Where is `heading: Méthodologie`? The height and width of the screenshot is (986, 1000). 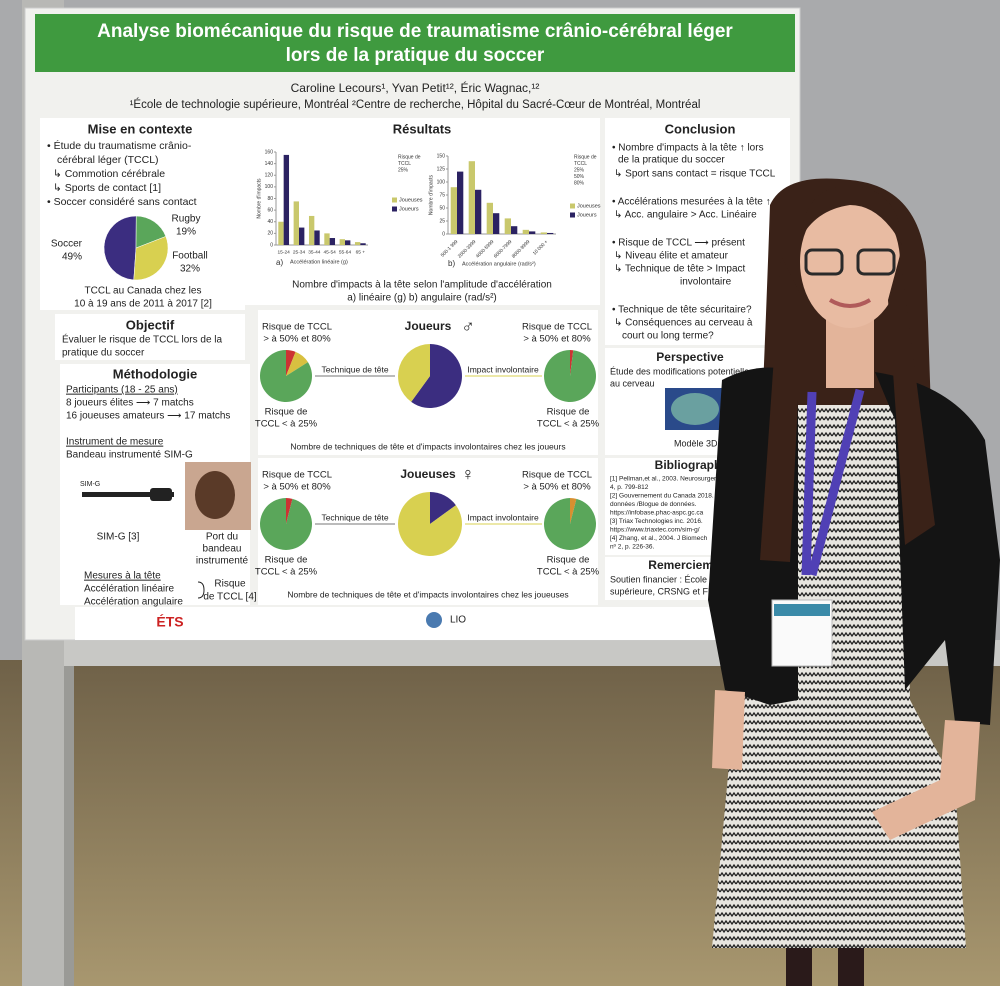
heading: Méthodologie is located at coordinates (155, 373).